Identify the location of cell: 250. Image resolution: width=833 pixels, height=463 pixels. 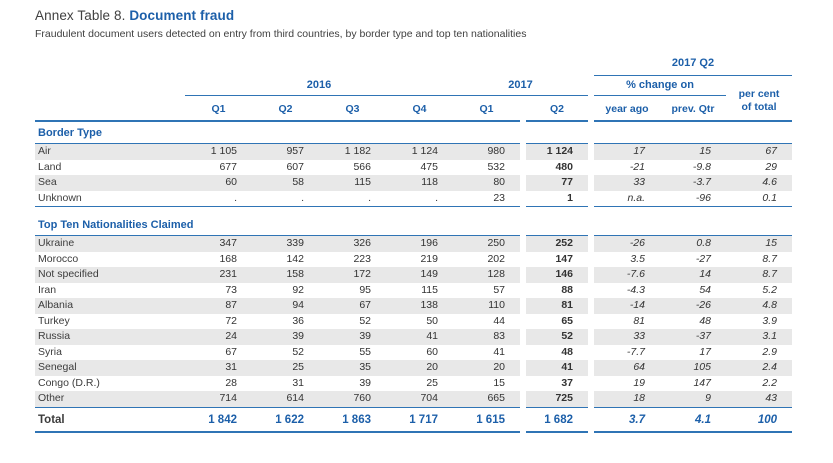
(486, 244).